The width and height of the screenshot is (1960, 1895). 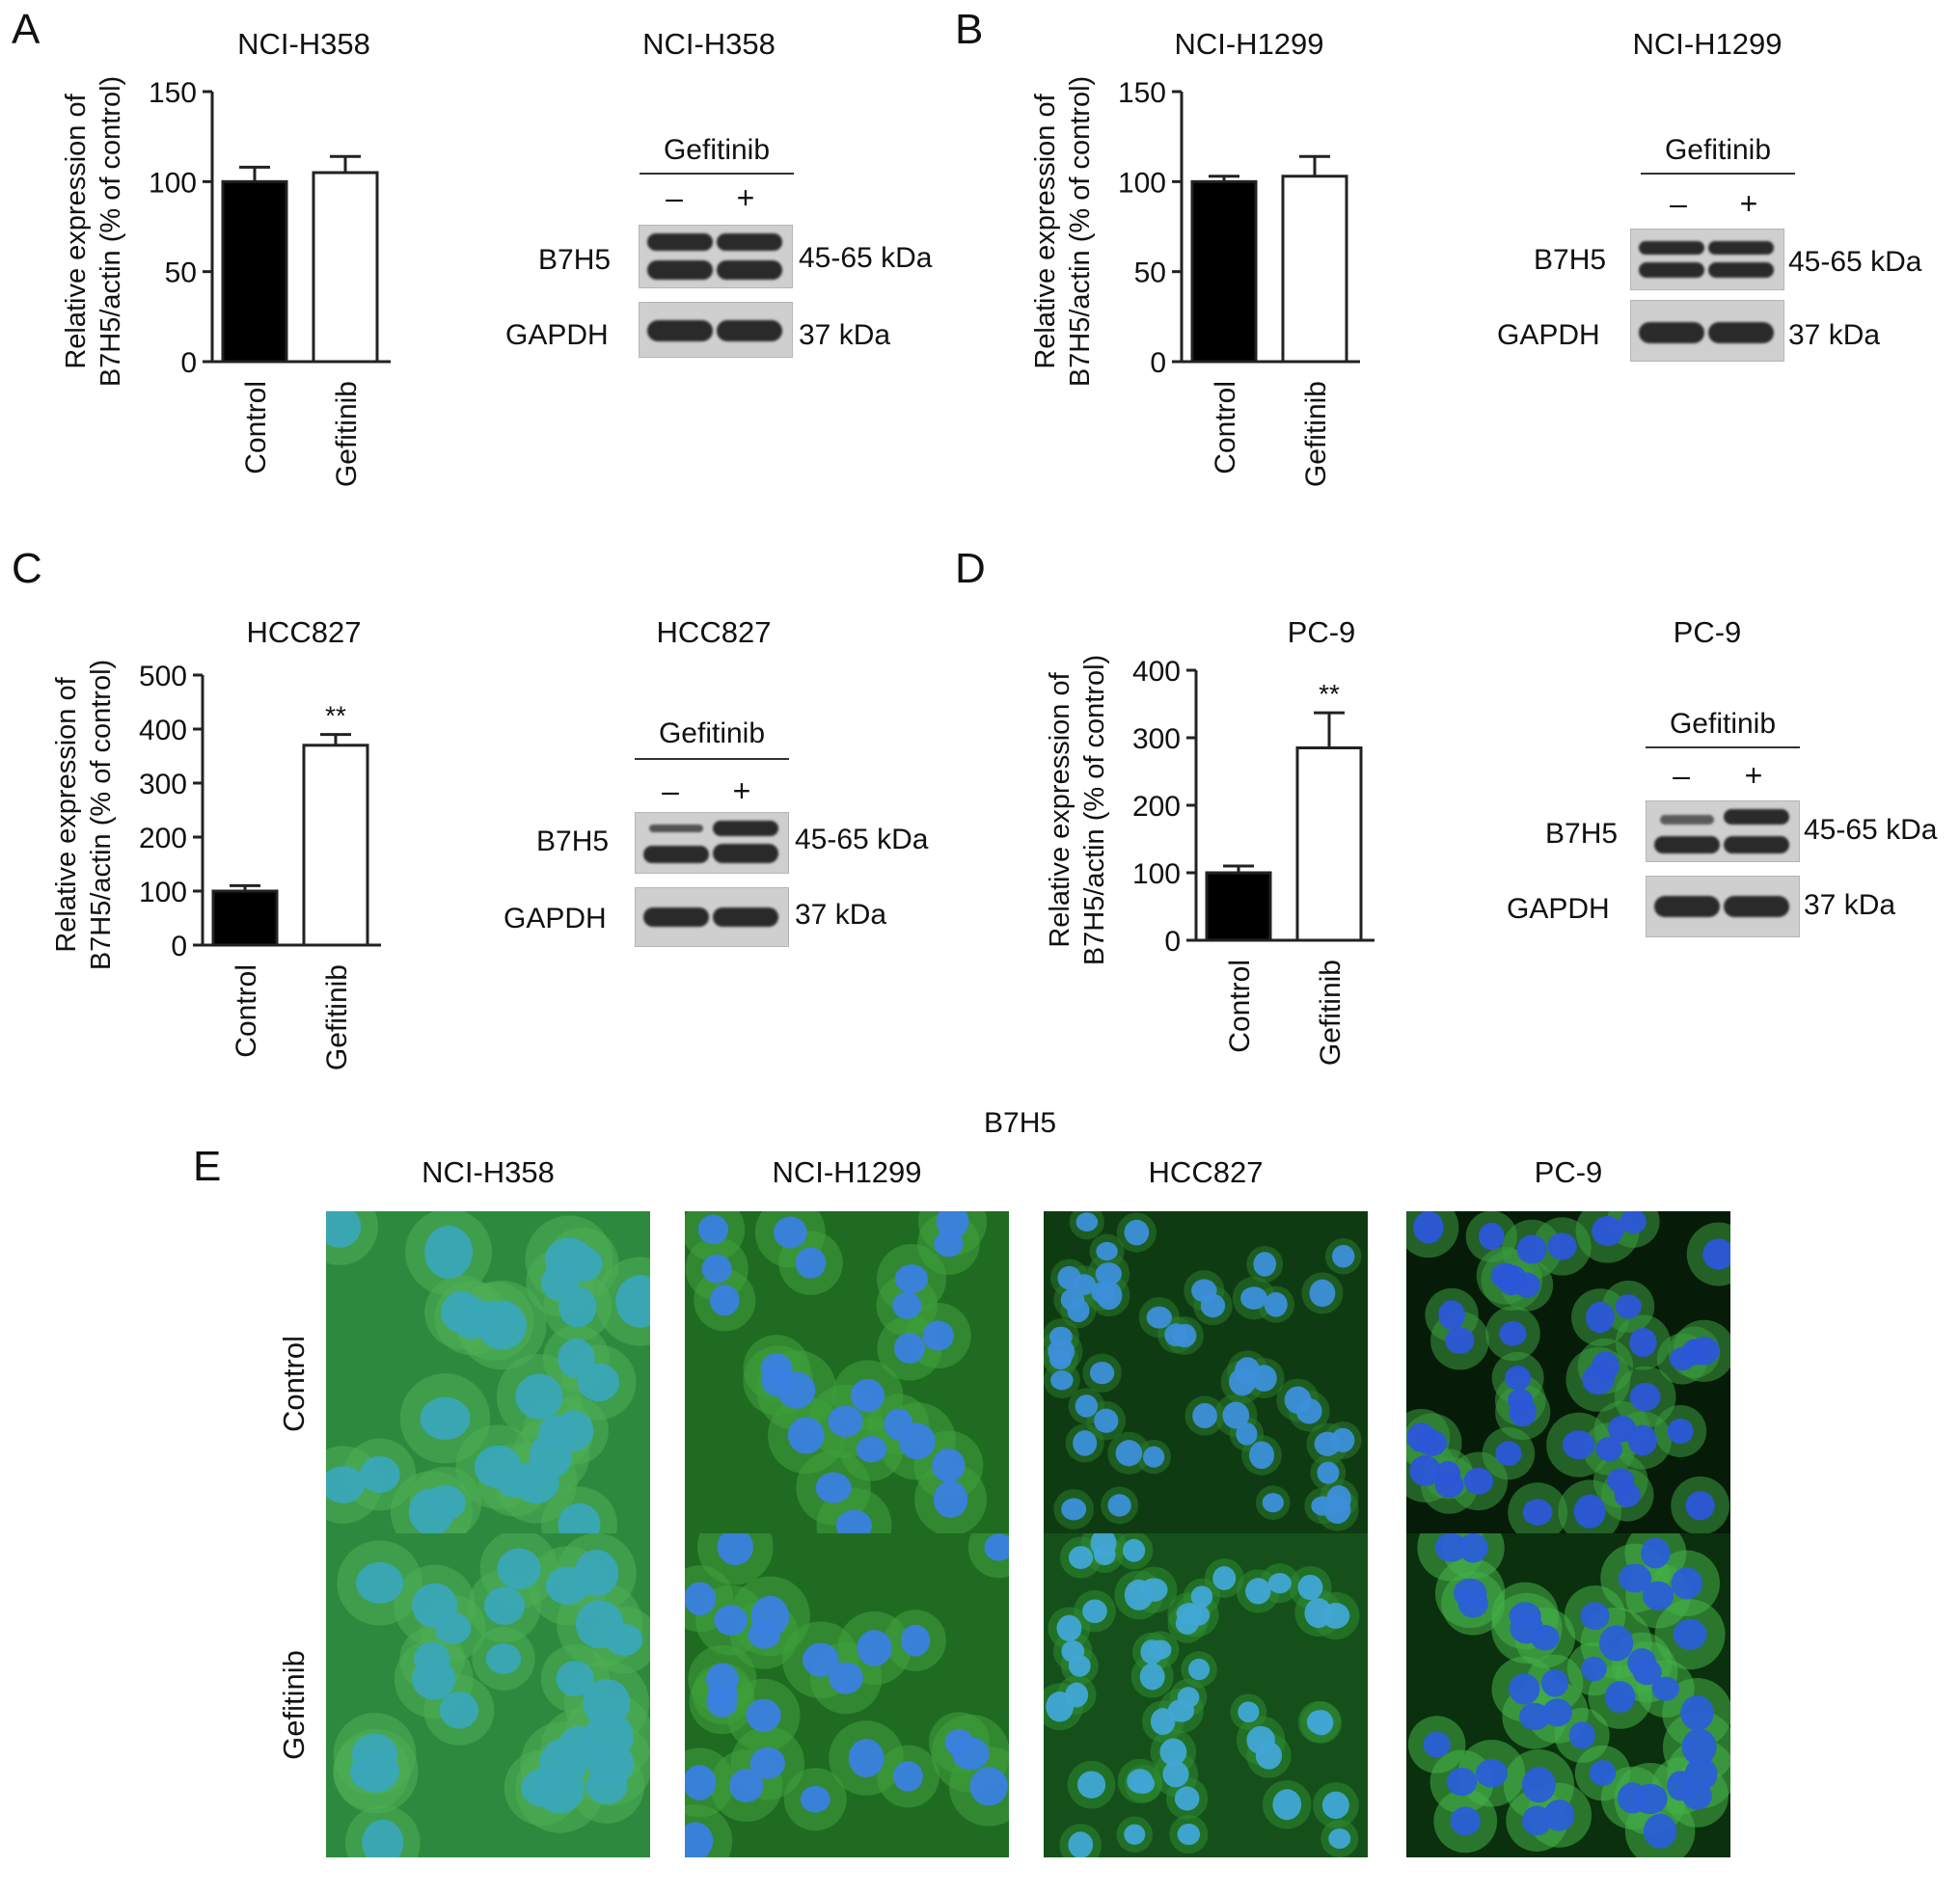 What do you see at coordinates (335, 716) in the screenshot?
I see `significance-marker: **` at bounding box center [335, 716].